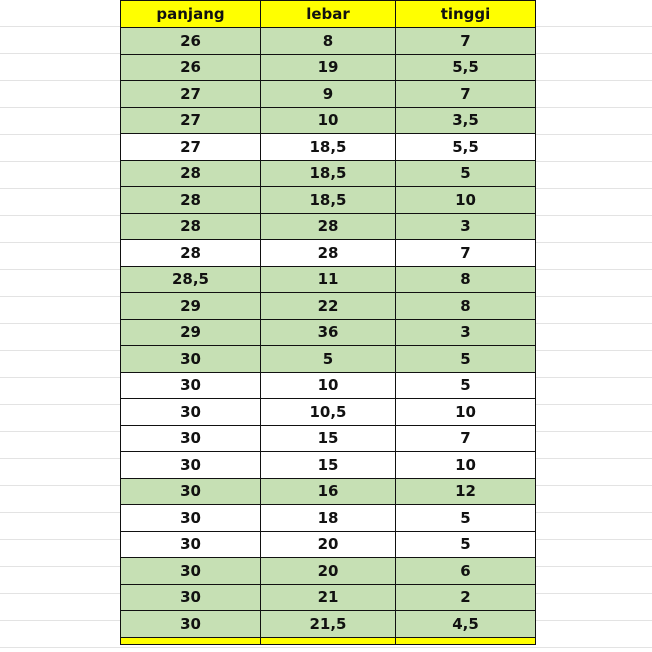  I want to click on table-row: 28,5 11 8, so click(328, 279).